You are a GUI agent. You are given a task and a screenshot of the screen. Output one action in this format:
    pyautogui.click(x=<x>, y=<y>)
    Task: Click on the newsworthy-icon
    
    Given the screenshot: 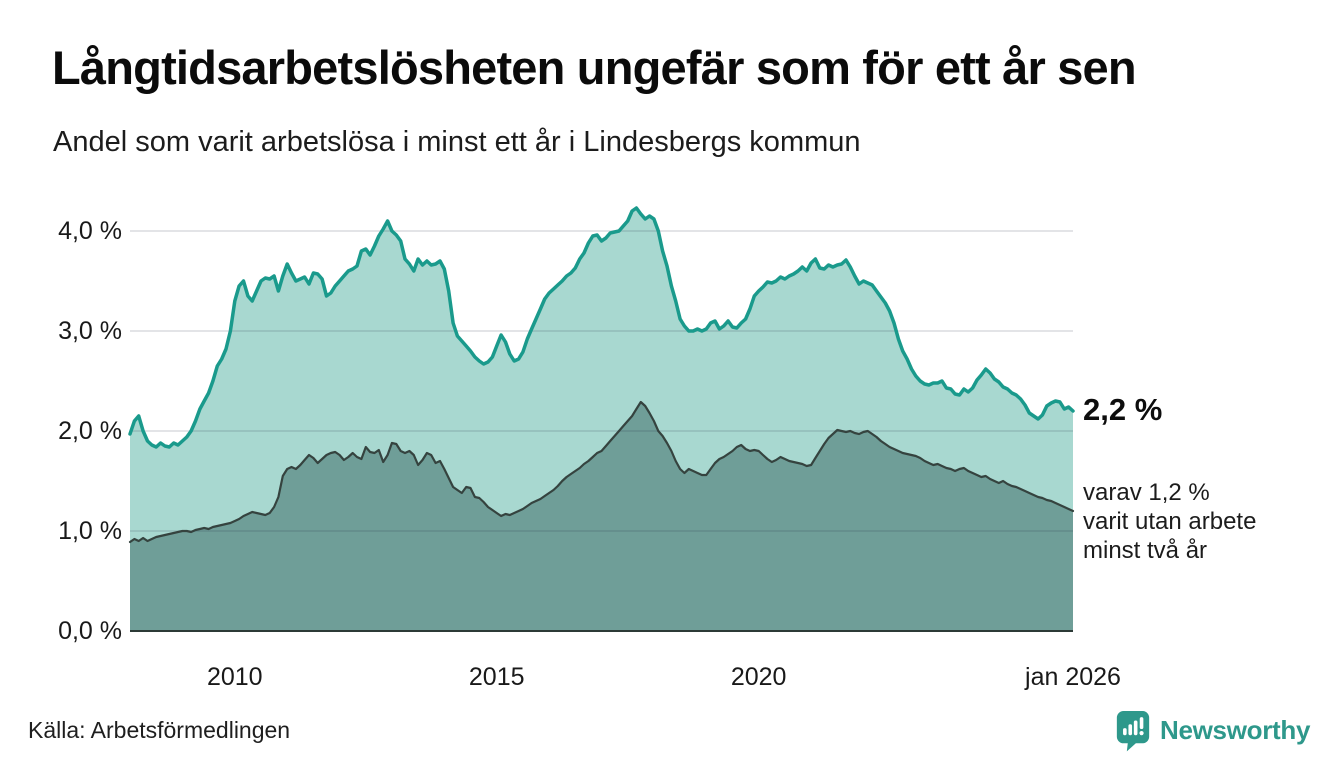 What is the action you would take?
    pyautogui.click(x=1133, y=731)
    